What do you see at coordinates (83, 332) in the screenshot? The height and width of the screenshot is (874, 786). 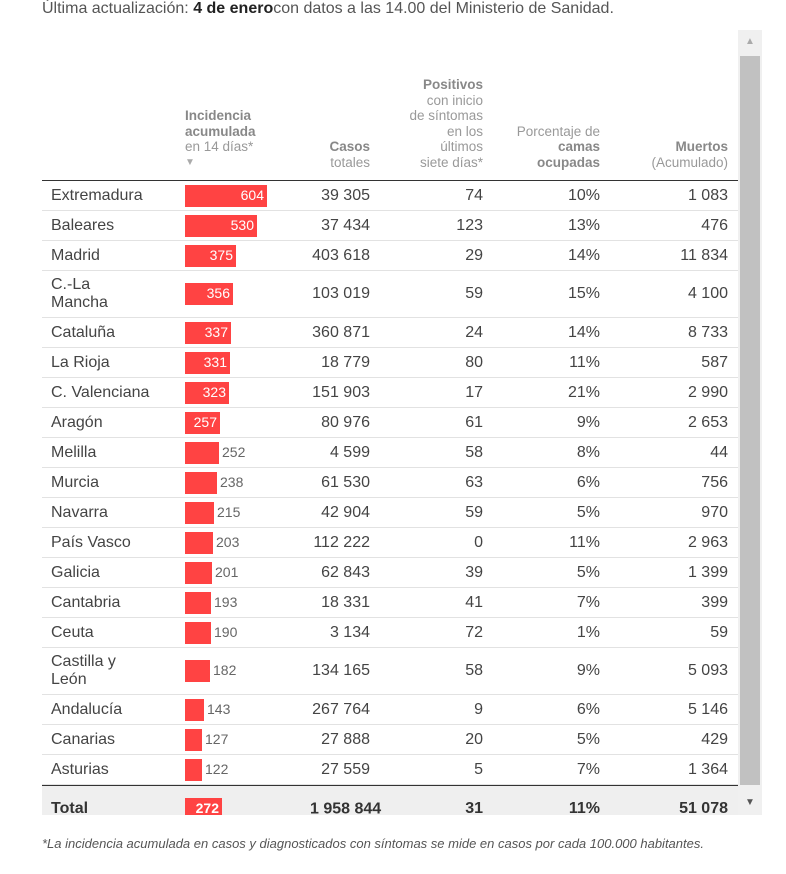 I see `region-name: Cataluña` at bounding box center [83, 332].